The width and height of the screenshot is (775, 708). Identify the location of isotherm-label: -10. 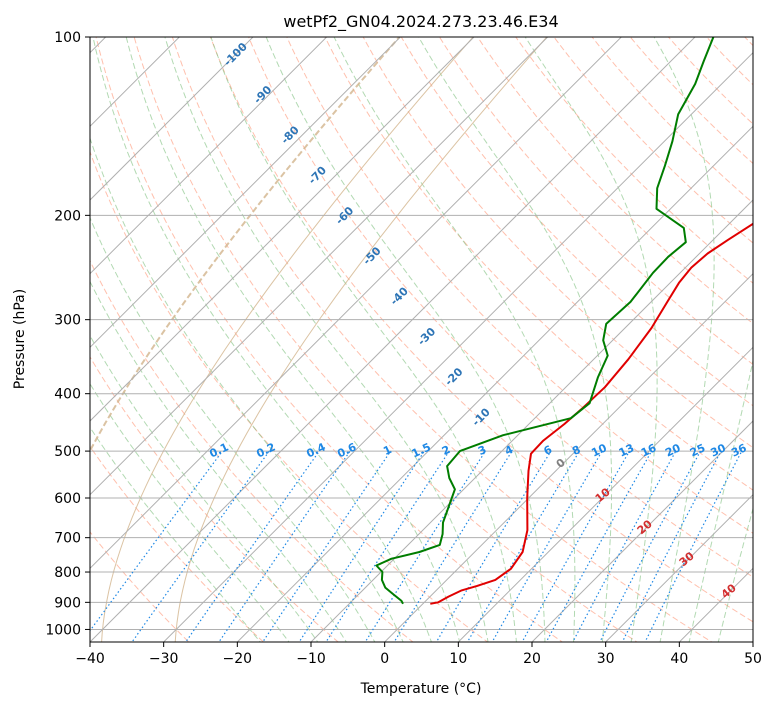
(481, 416).